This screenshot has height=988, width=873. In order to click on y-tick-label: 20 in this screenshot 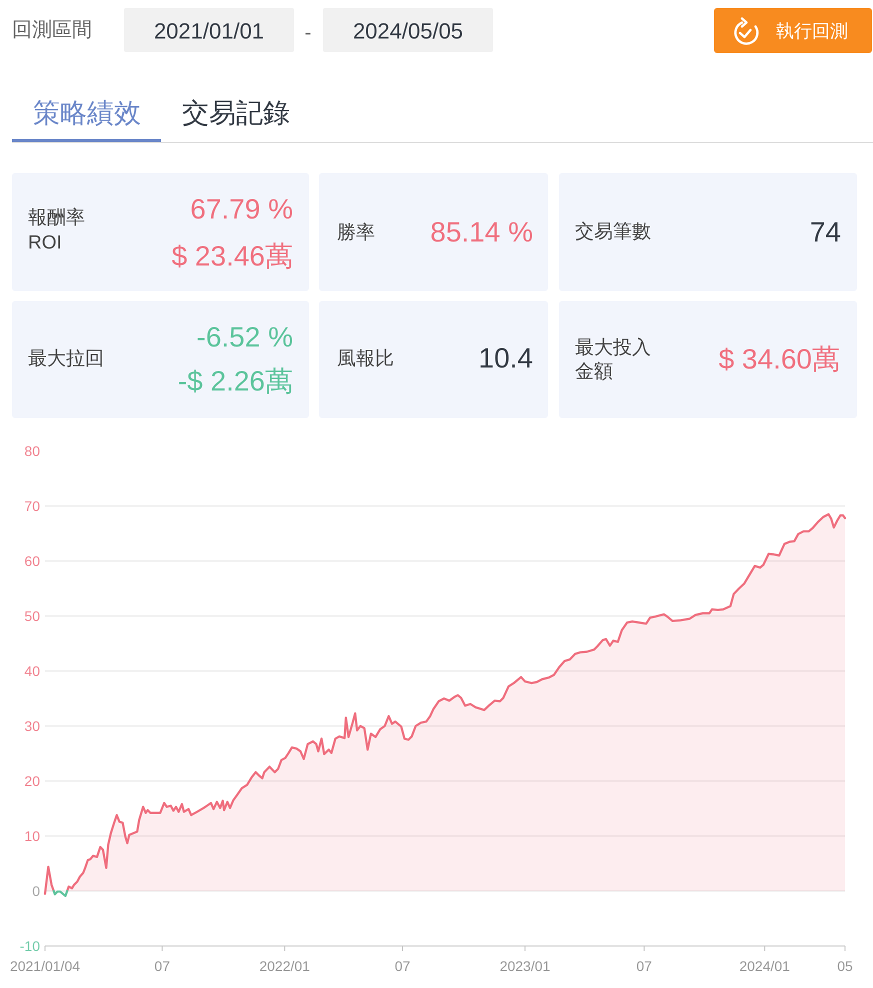, I will do `click(32, 781)`.